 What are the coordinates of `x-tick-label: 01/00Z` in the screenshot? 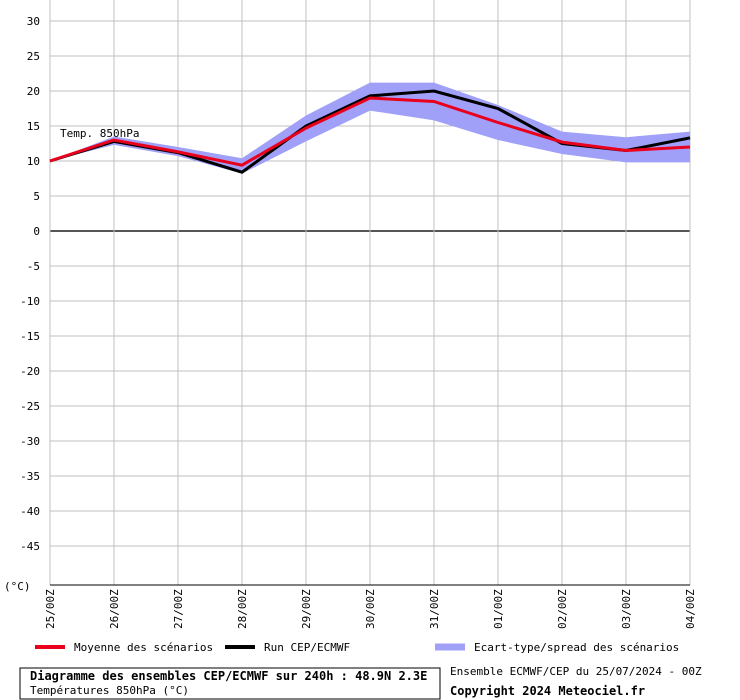 It's located at (498, 609).